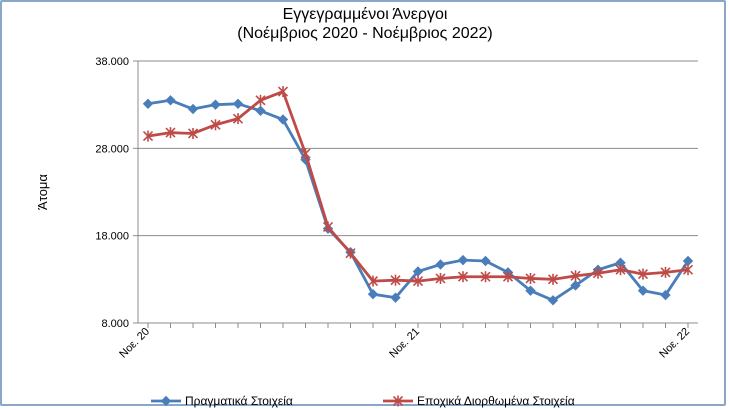 Image resolution: width=730 pixels, height=410 pixels. I want to click on y-tick-label: 28.000, so click(112, 149).